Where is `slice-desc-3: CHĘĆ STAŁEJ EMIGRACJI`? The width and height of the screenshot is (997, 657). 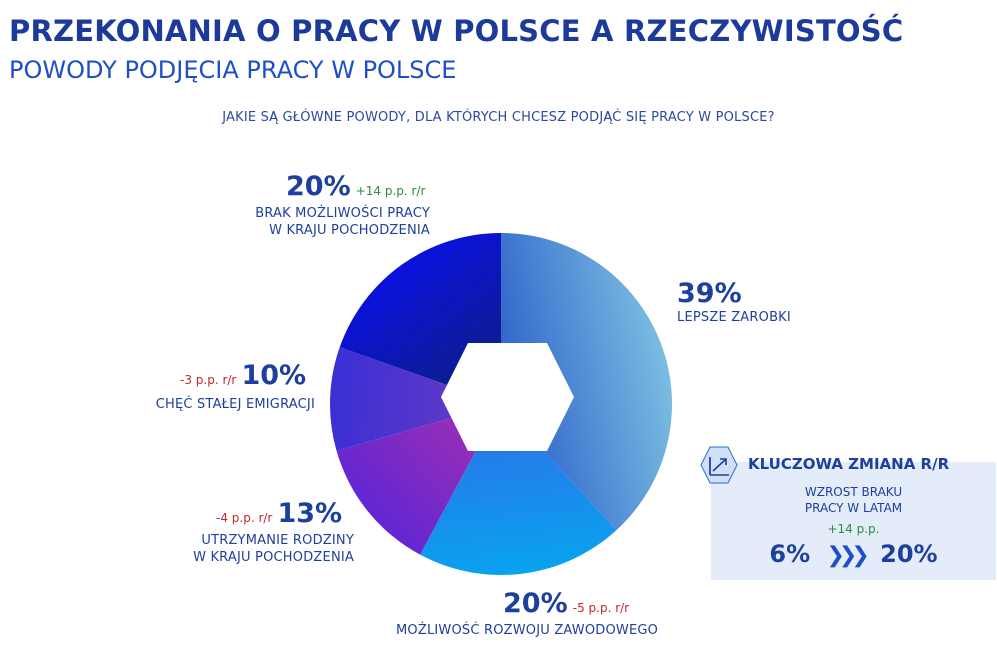
slice-desc-3: CHĘĆ STAŁEJ EMIGRACJI is located at coordinates (235, 404).